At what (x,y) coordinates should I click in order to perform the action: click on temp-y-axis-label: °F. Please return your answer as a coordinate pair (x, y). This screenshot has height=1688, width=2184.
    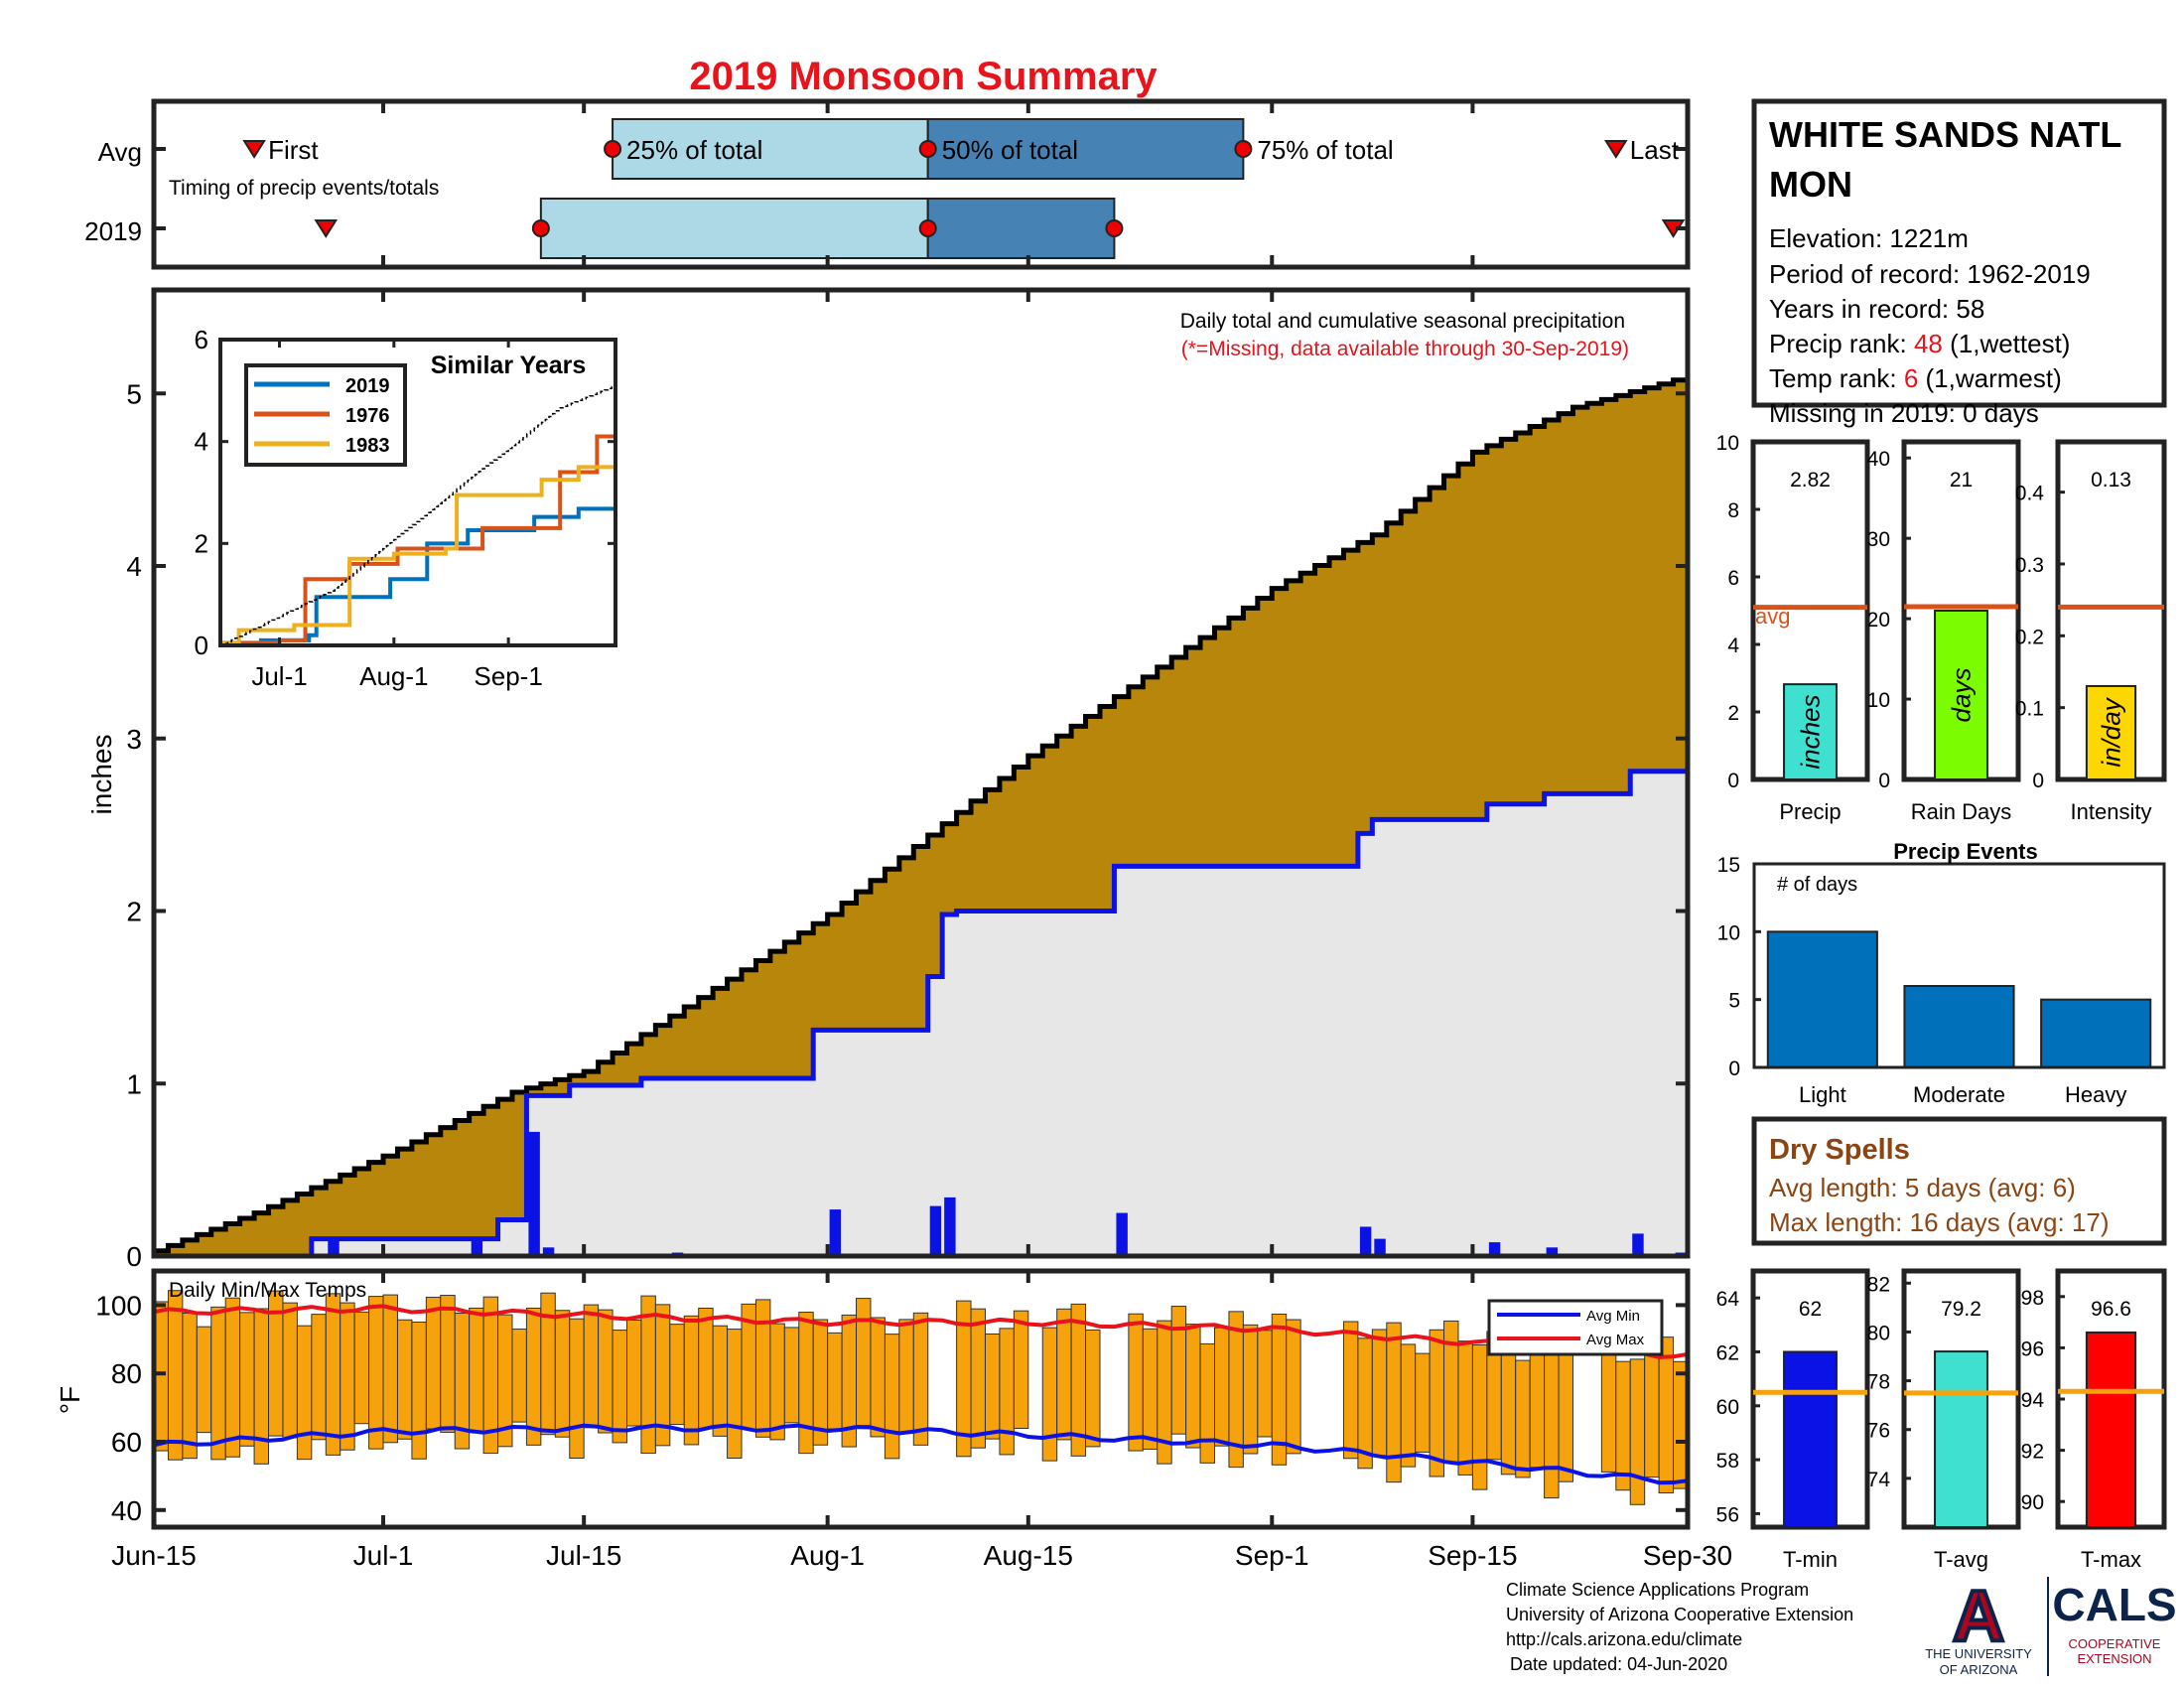
    Looking at the image, I should click on (70, 1400).